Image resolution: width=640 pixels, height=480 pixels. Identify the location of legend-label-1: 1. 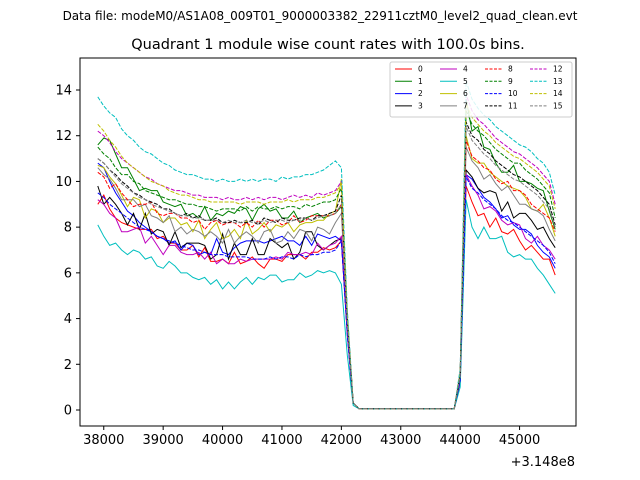
(420, 81).